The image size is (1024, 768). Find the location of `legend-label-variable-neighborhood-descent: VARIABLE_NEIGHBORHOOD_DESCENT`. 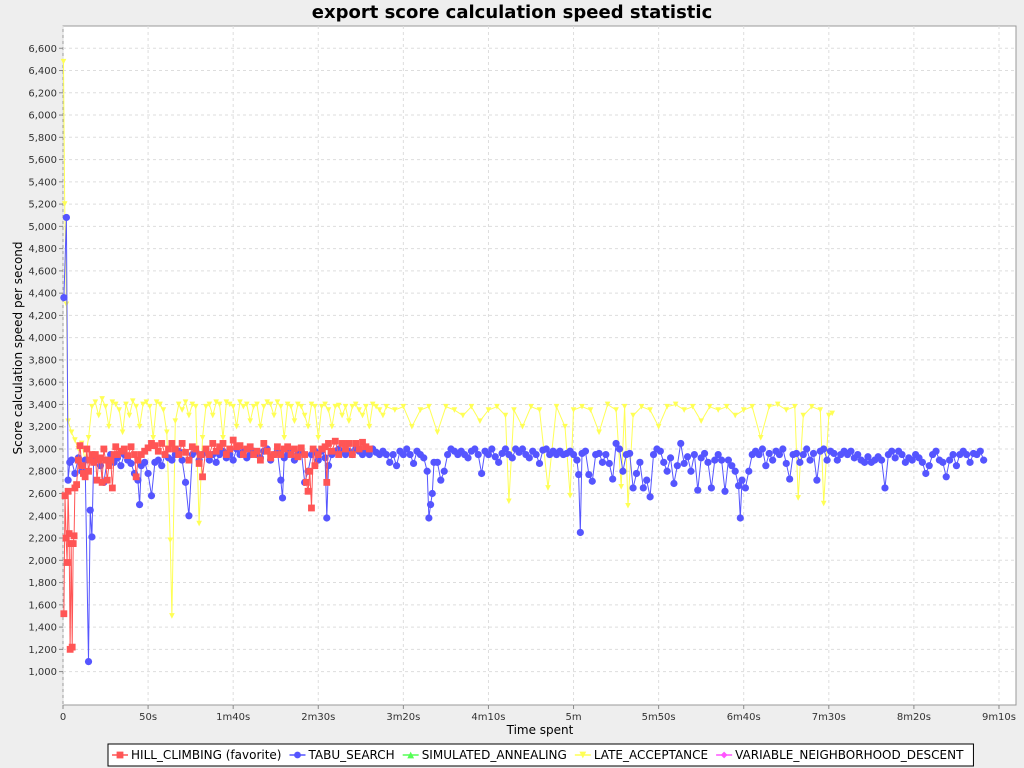

legend-label-variable-neighborhood-descent: VARIABLE_NEIGHBORHOOD_DESCENT is located at coordinates (849, 755).